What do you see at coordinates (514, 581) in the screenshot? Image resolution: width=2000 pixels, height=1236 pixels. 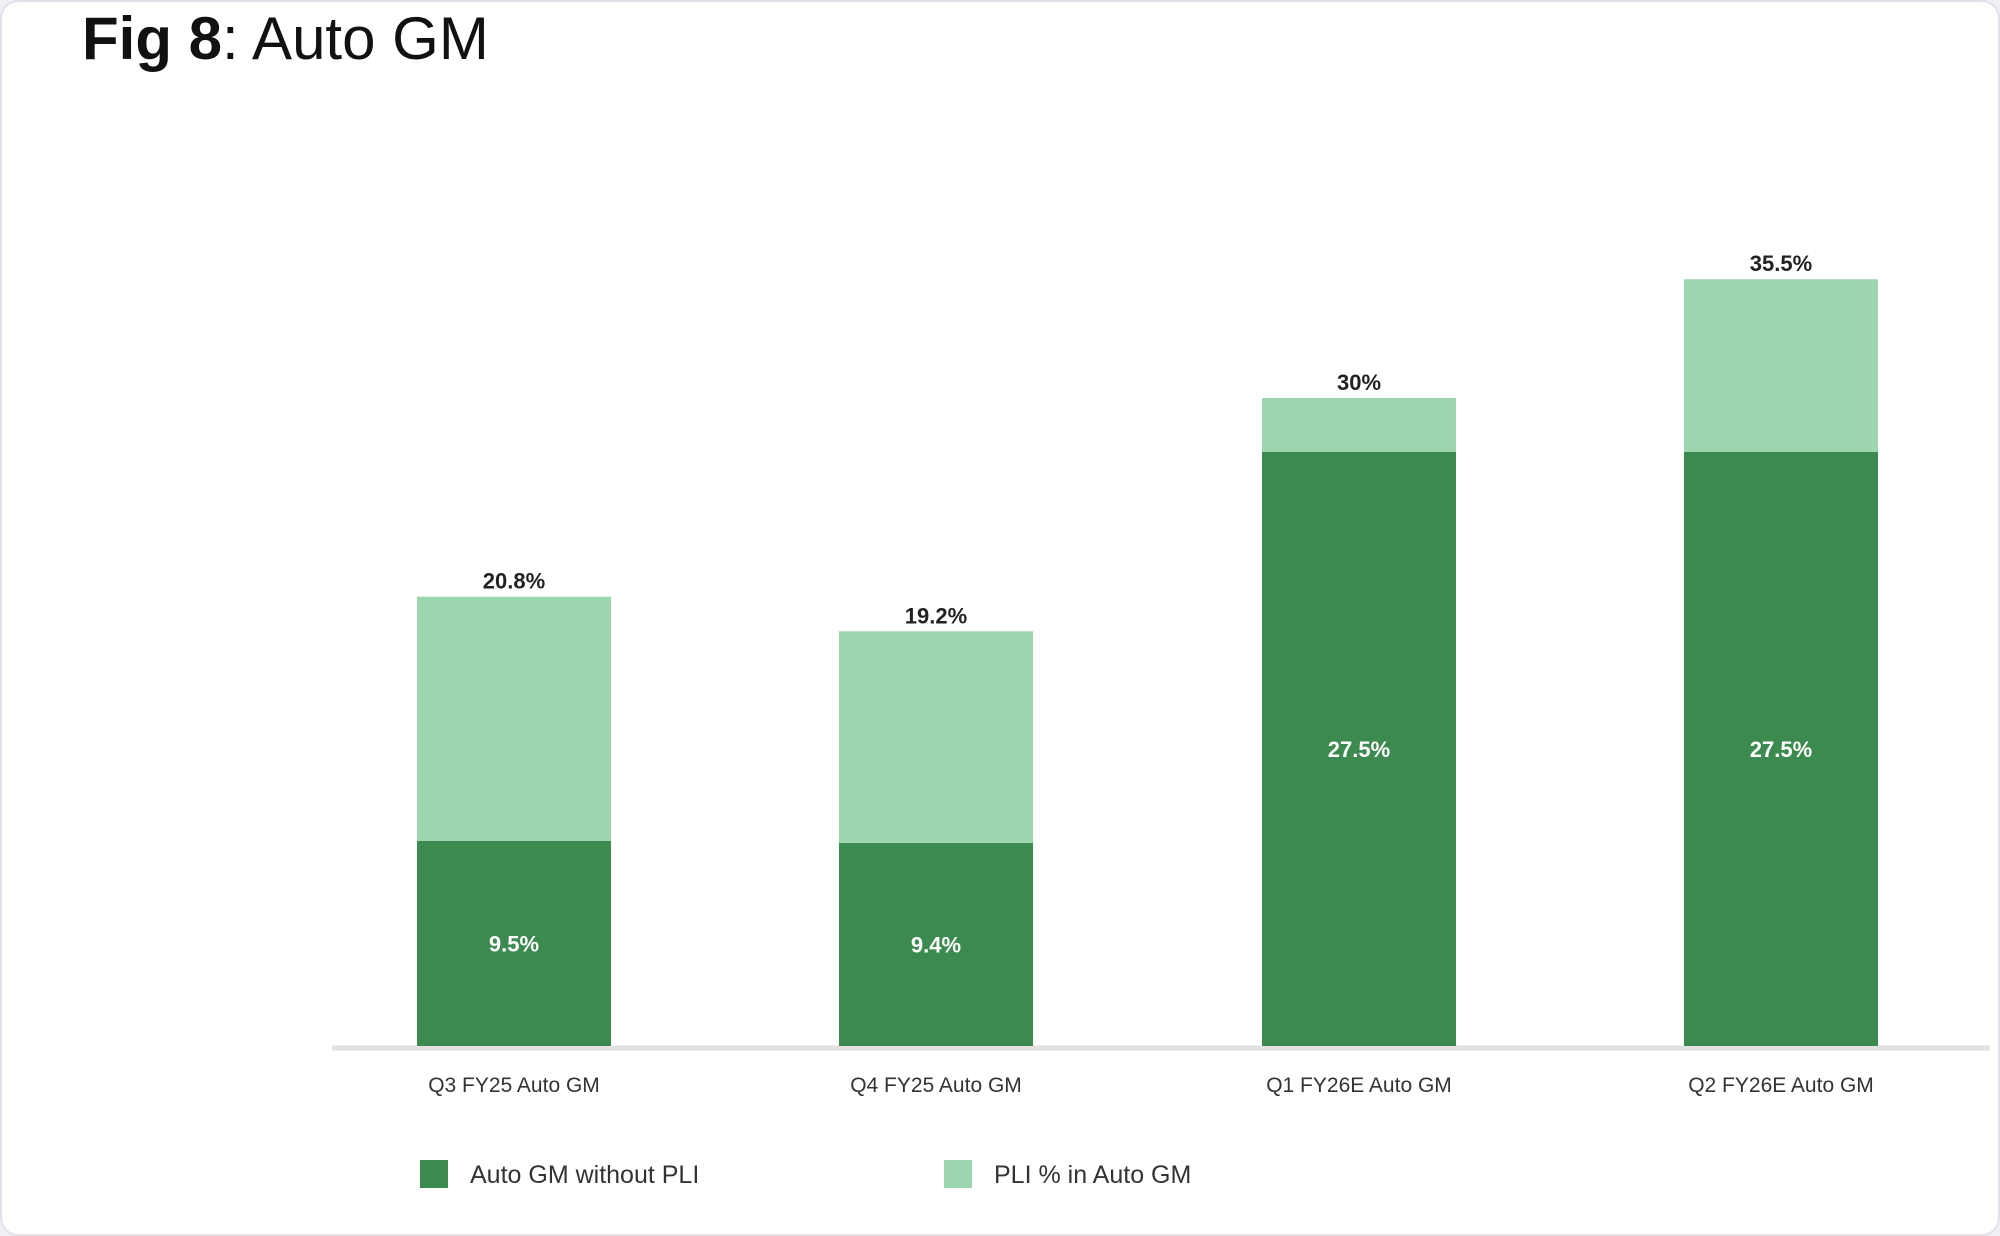 I see `total-value-label: 20.8%` at bounding box center [514, 581].